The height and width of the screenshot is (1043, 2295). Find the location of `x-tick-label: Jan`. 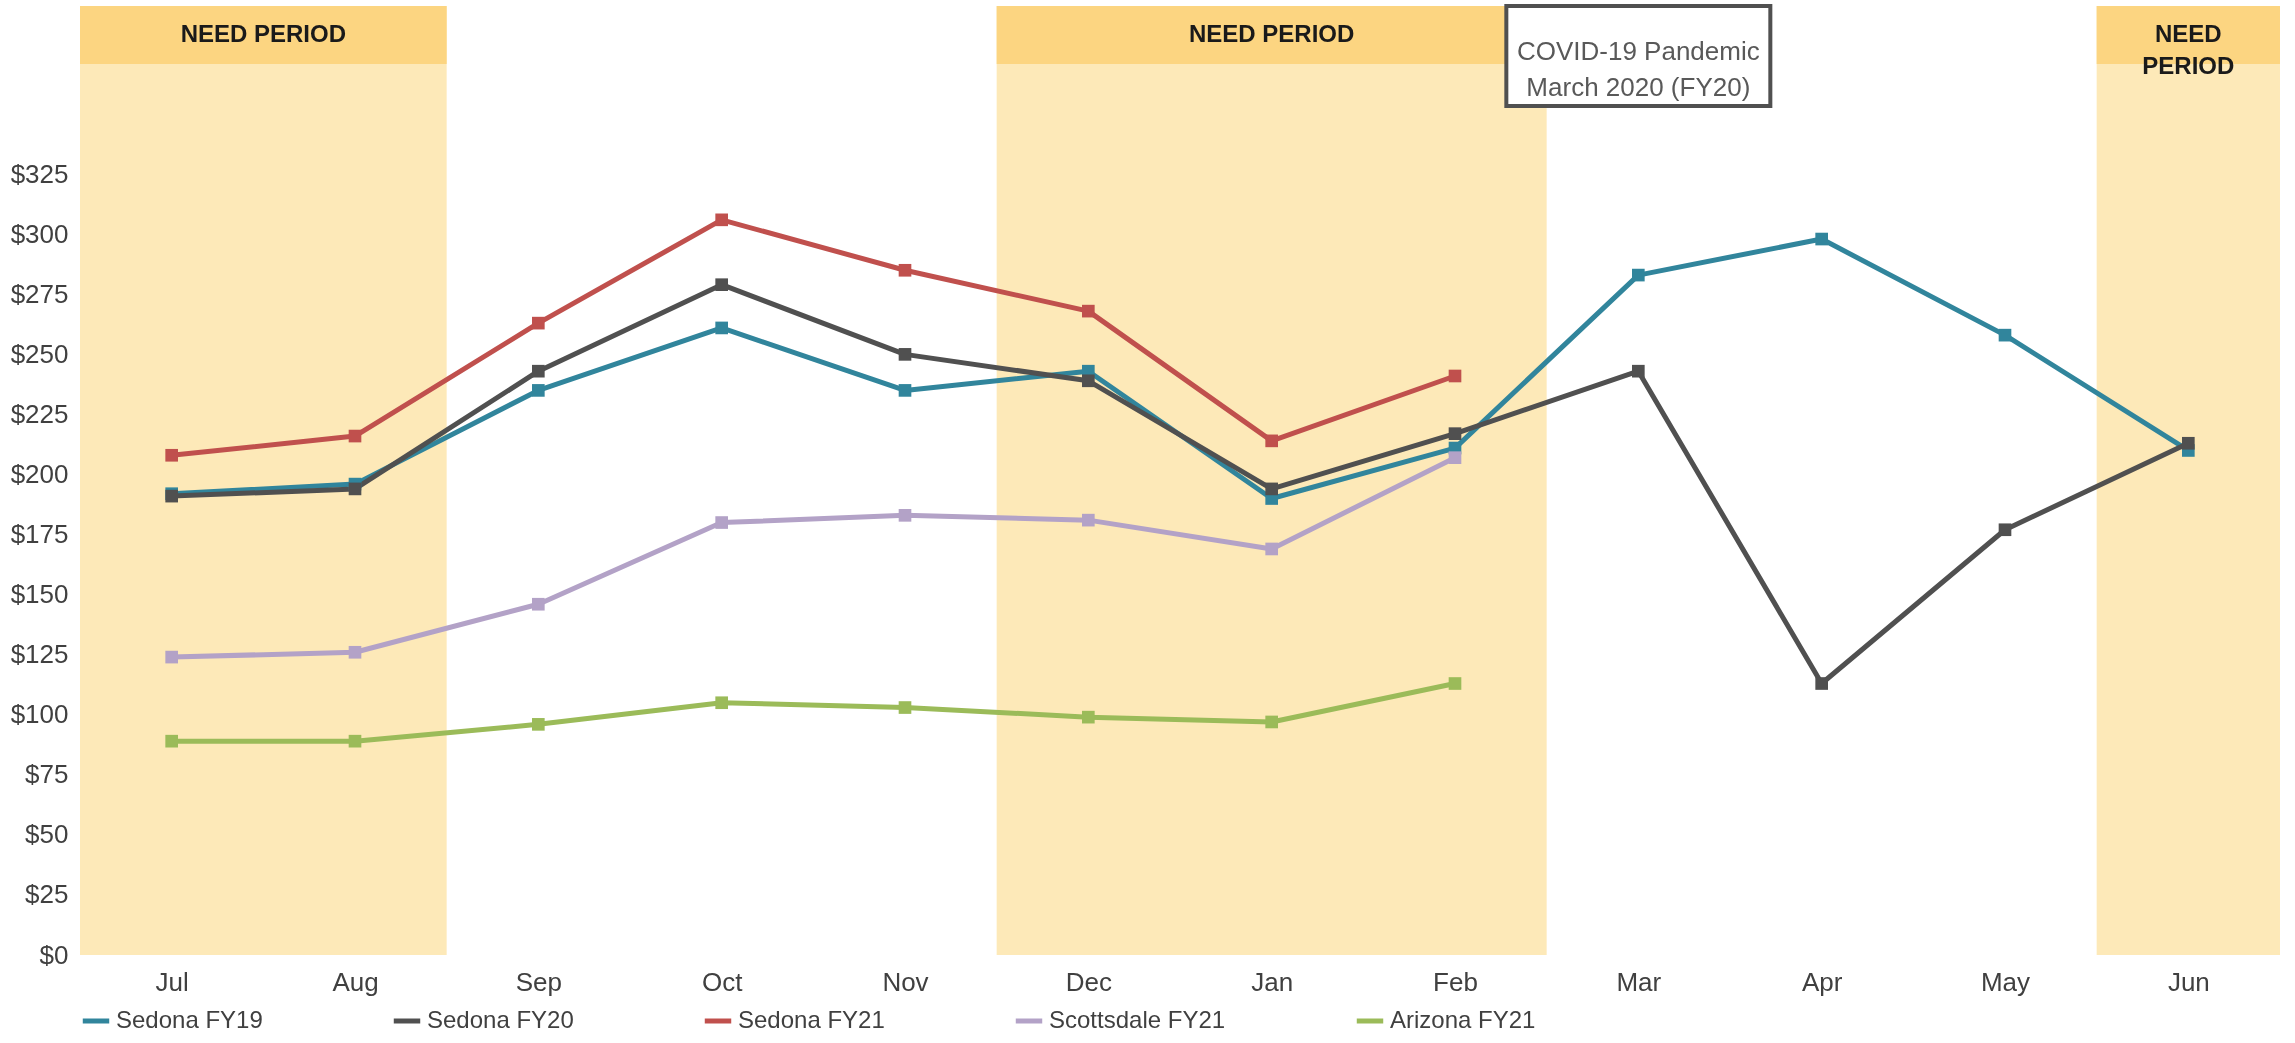

x-tick-label: Jan is located at coordinates (1272, 981).